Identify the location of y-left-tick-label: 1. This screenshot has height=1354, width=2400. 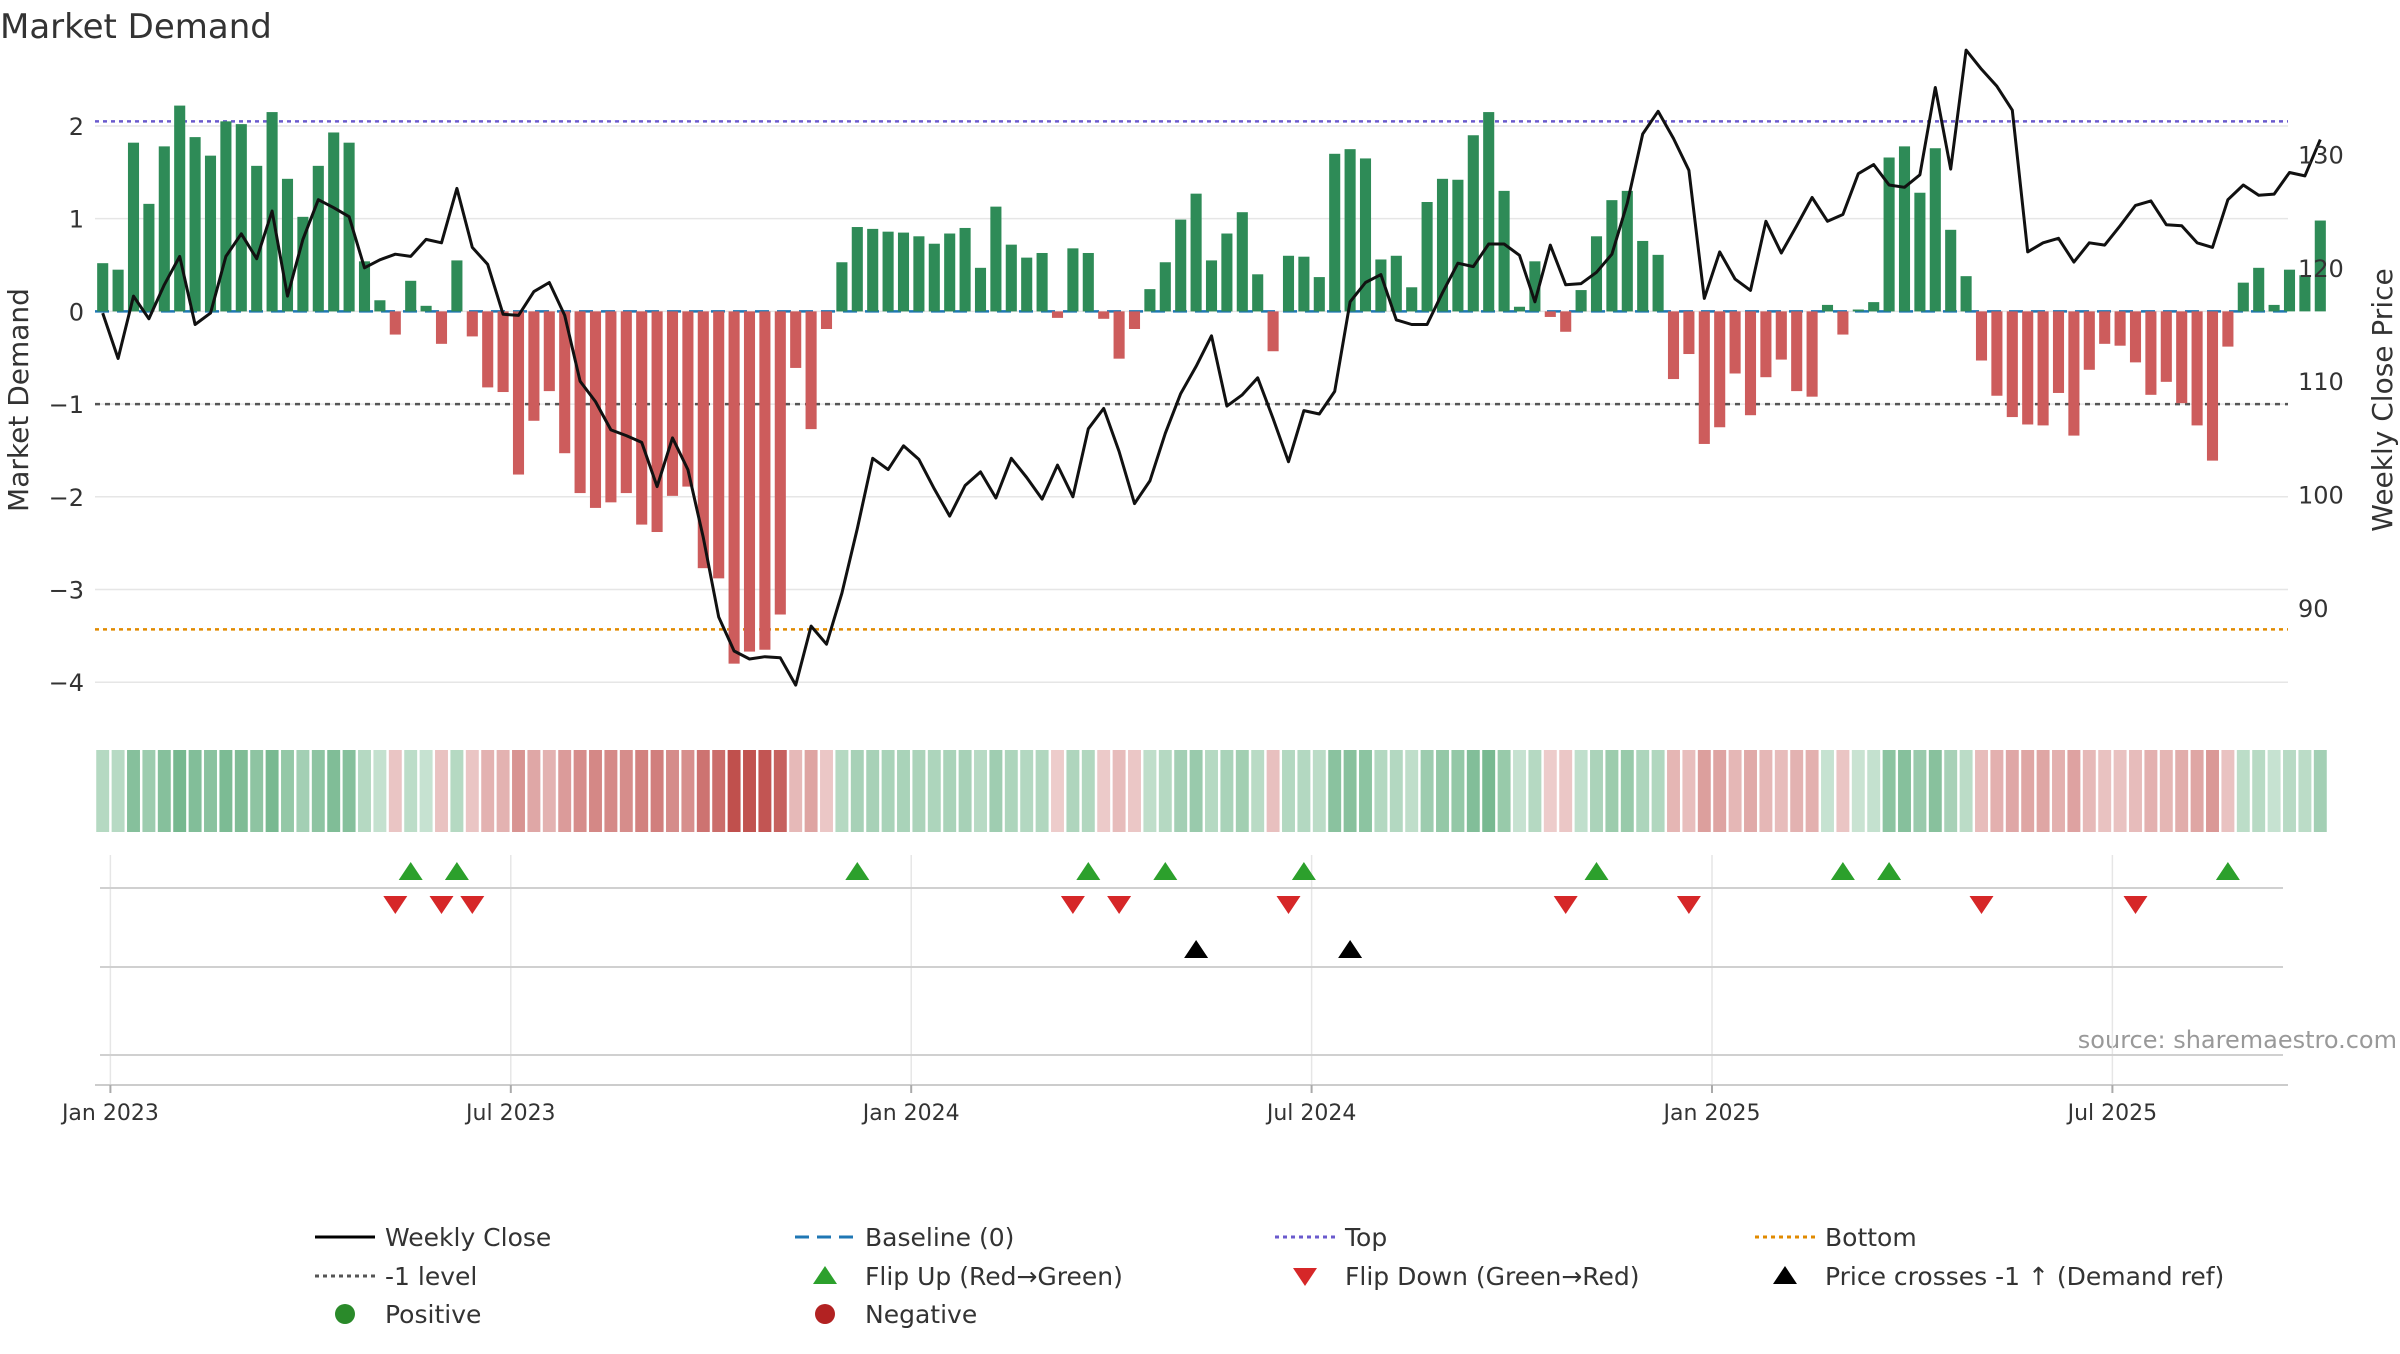
(76, 220).